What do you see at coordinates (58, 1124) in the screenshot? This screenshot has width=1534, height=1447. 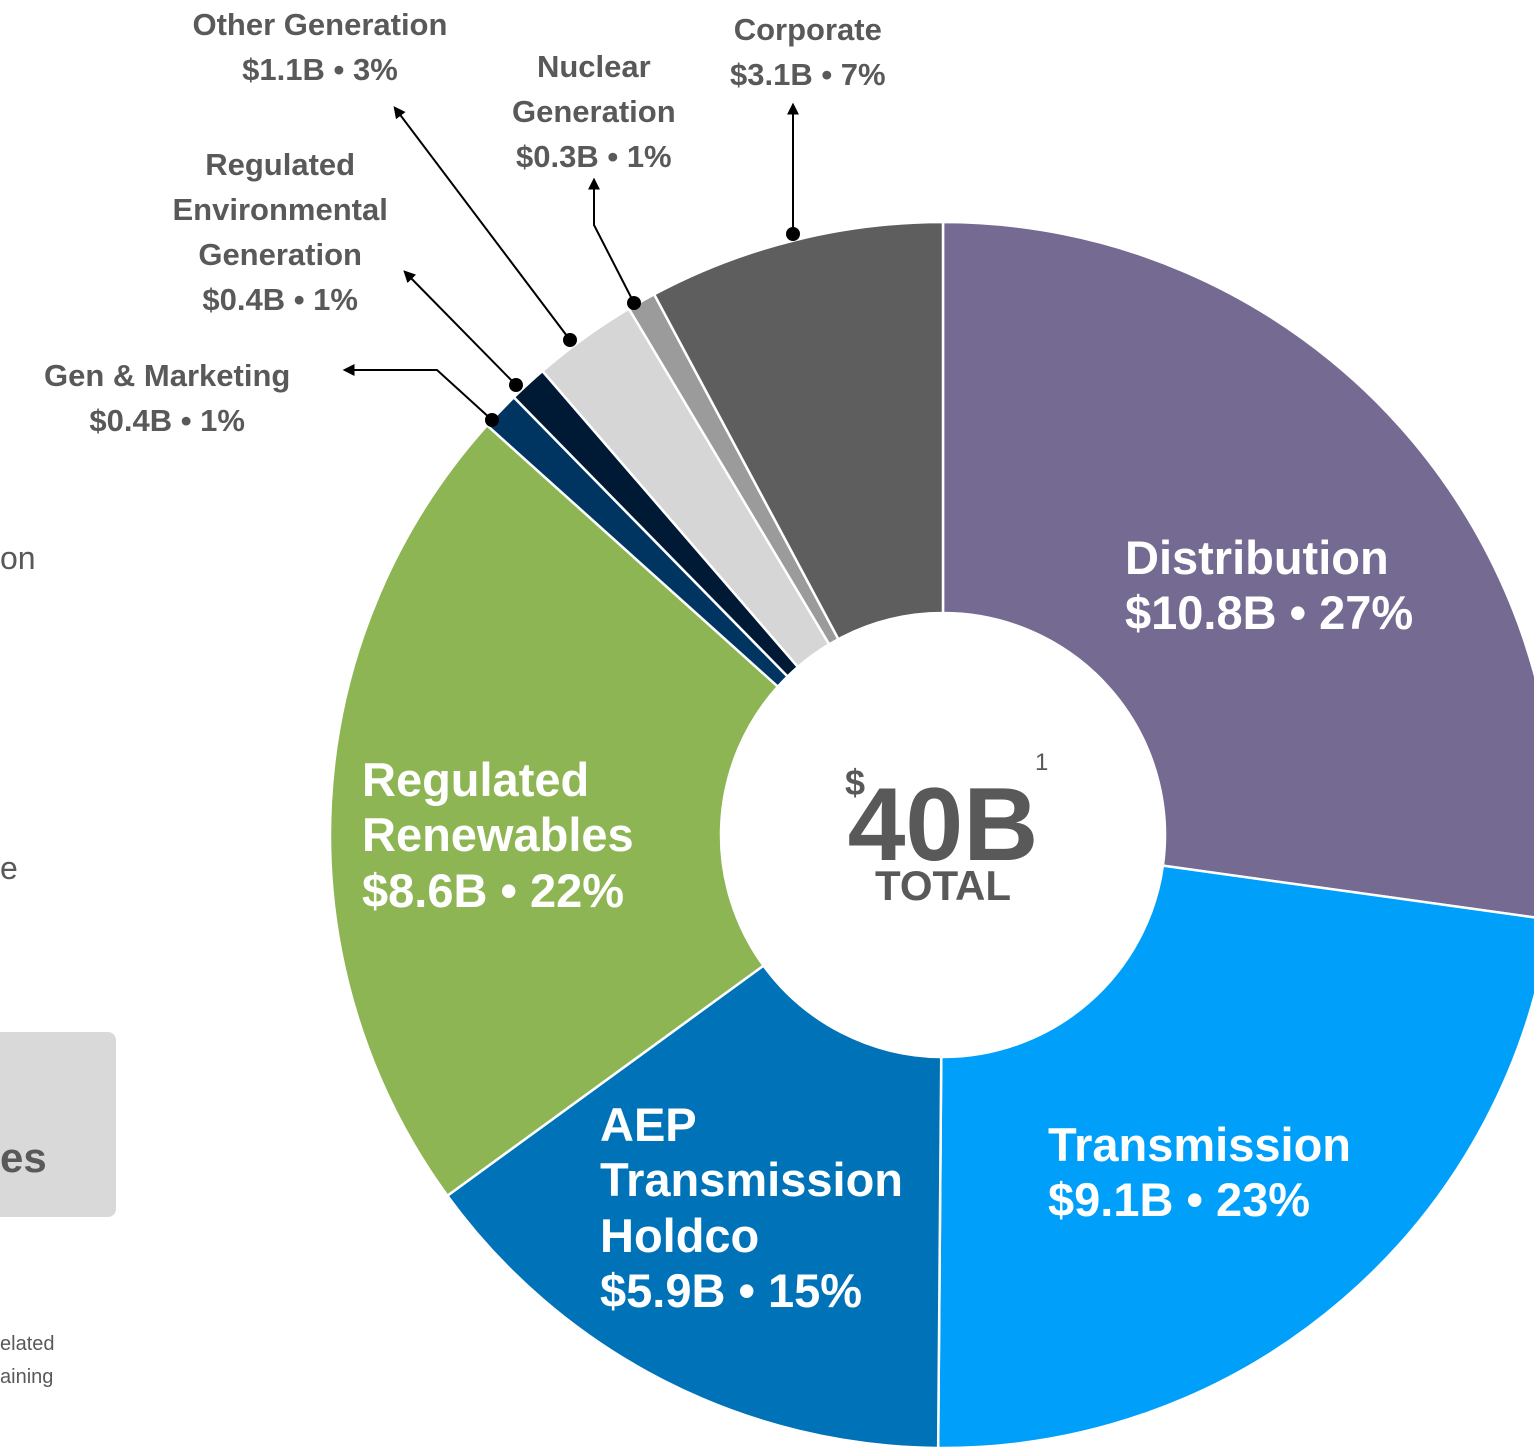 I see `background-box` at bounding box center [58, 1124].